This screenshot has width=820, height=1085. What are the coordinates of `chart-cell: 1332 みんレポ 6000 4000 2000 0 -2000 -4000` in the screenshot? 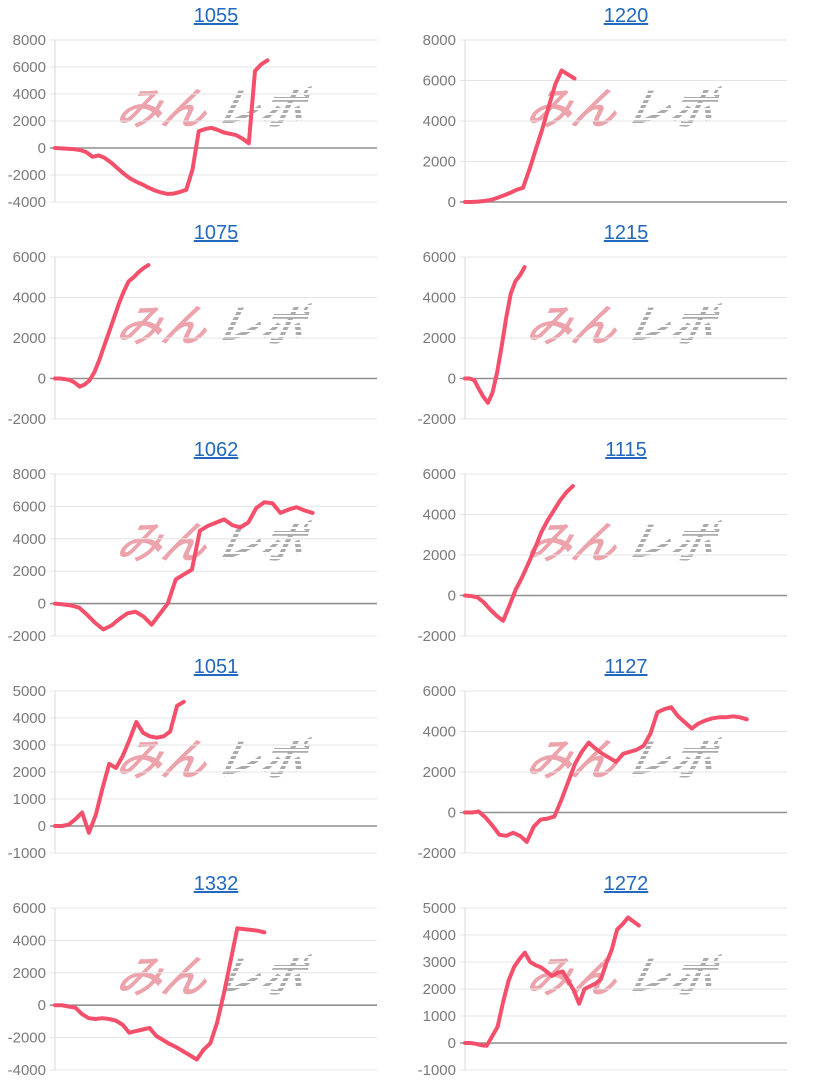 It's located at (205, 976).